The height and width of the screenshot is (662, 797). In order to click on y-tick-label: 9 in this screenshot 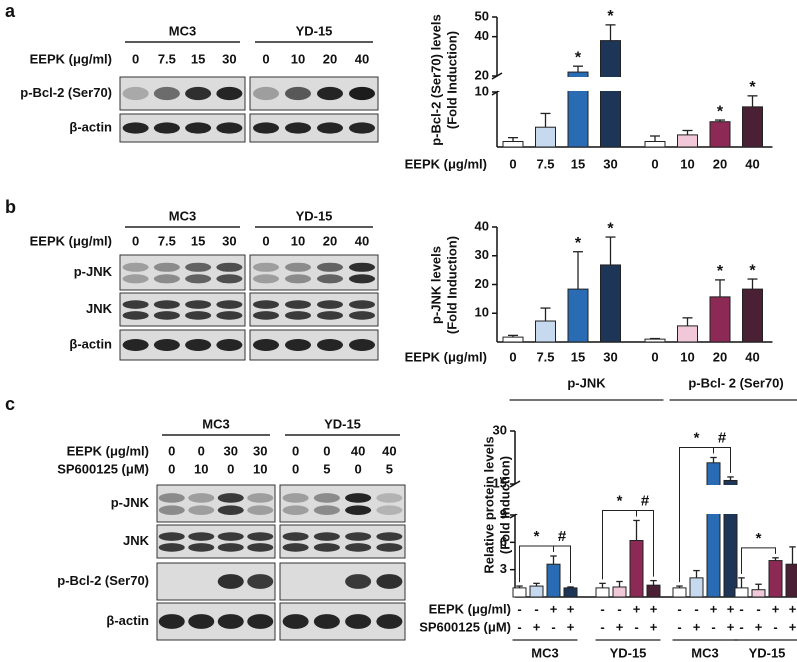, I will do `click(503, 513)`.